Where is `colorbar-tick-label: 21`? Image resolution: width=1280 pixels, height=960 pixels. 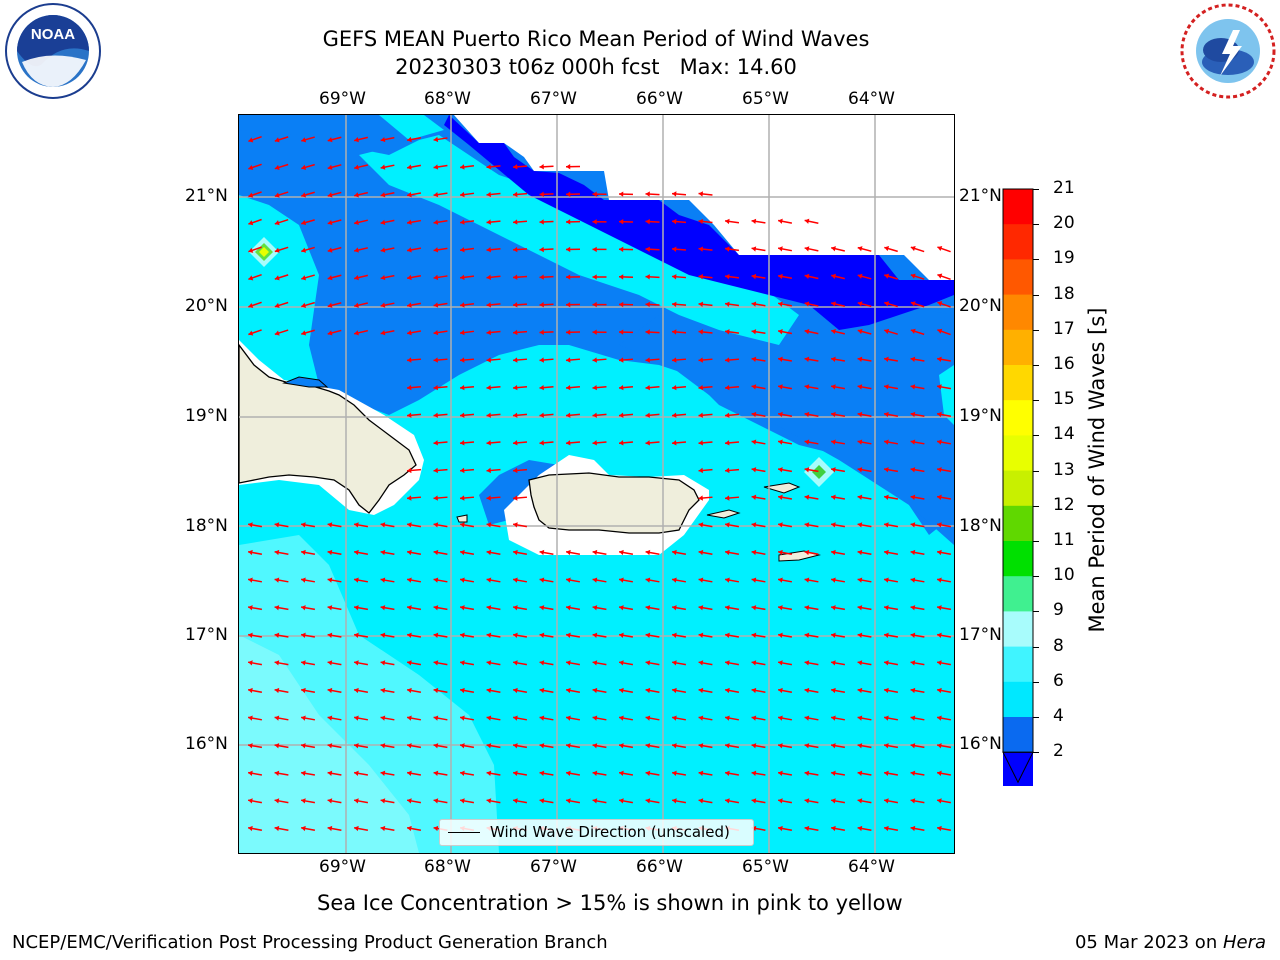 colorbar-tick-label: 21 is located at coordinates (1064, 188).